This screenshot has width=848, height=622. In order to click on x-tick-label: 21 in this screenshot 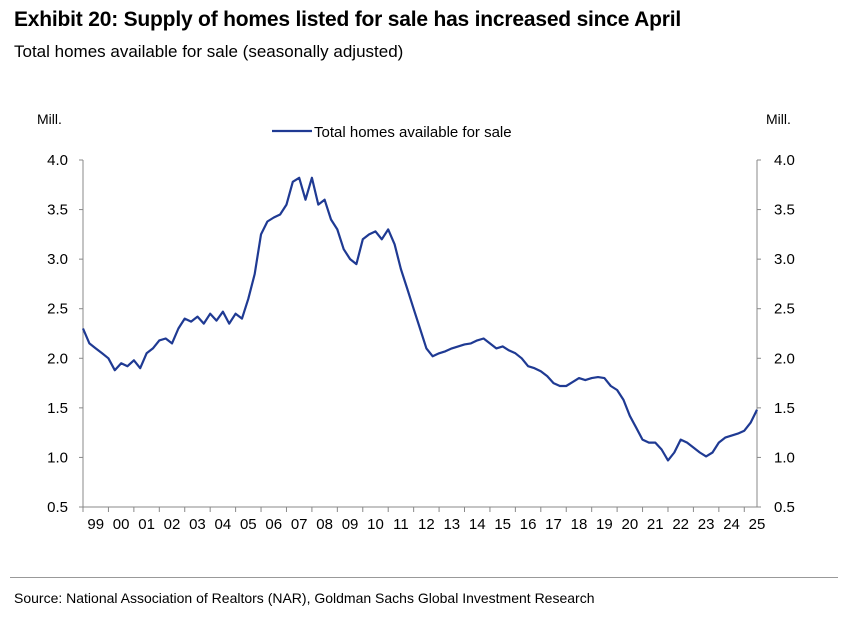, I will do `click(655, 524)`.